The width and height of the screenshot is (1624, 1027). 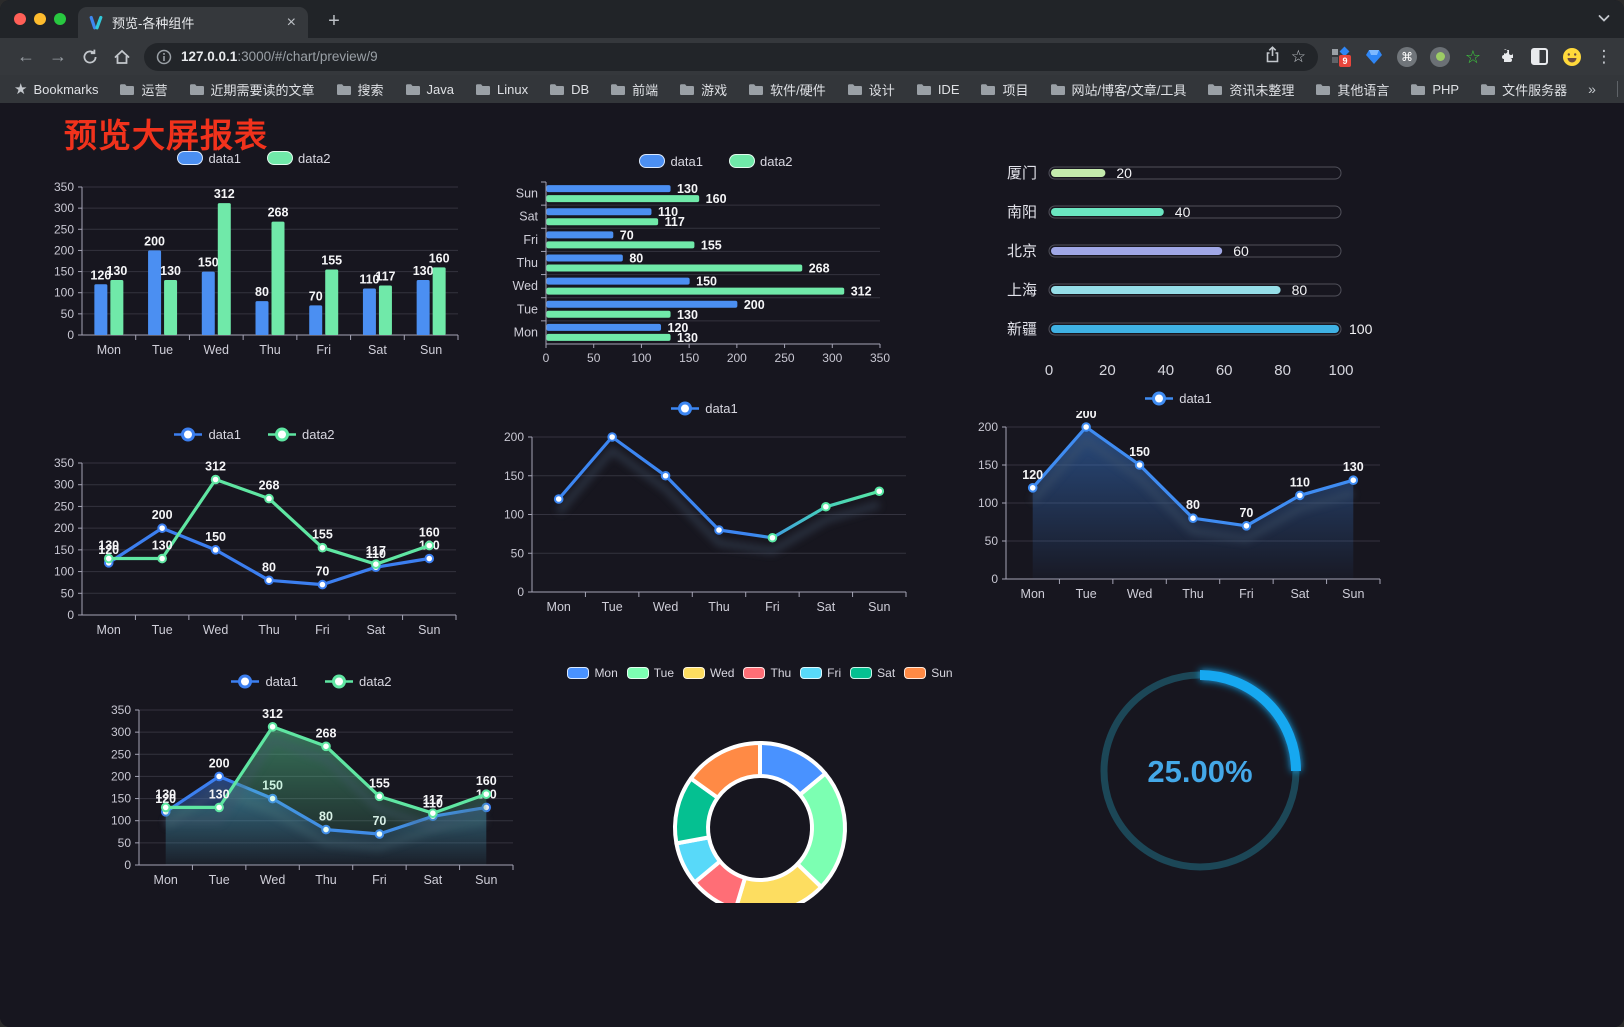 I want to click on legend-item-Mon: Mon, so click(x=592, y=673).